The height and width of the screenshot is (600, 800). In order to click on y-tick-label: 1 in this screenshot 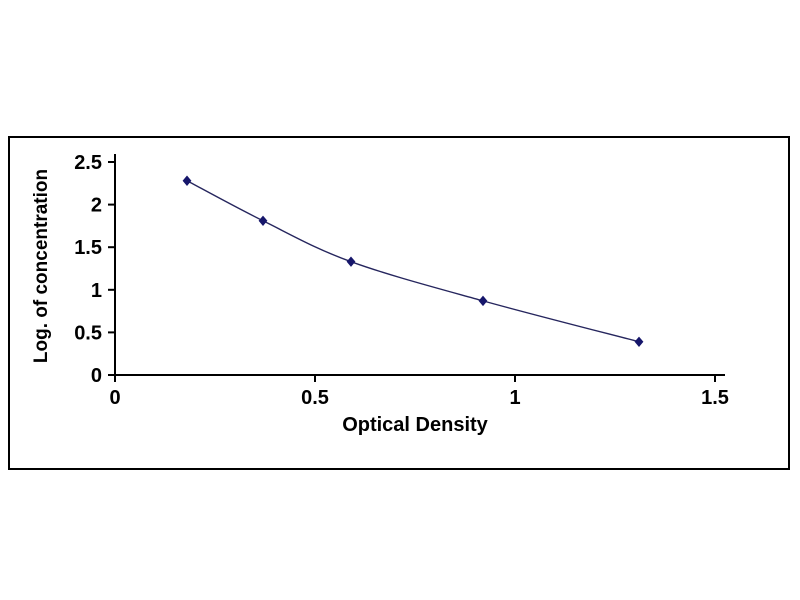, I will do `click(96, 291)`.